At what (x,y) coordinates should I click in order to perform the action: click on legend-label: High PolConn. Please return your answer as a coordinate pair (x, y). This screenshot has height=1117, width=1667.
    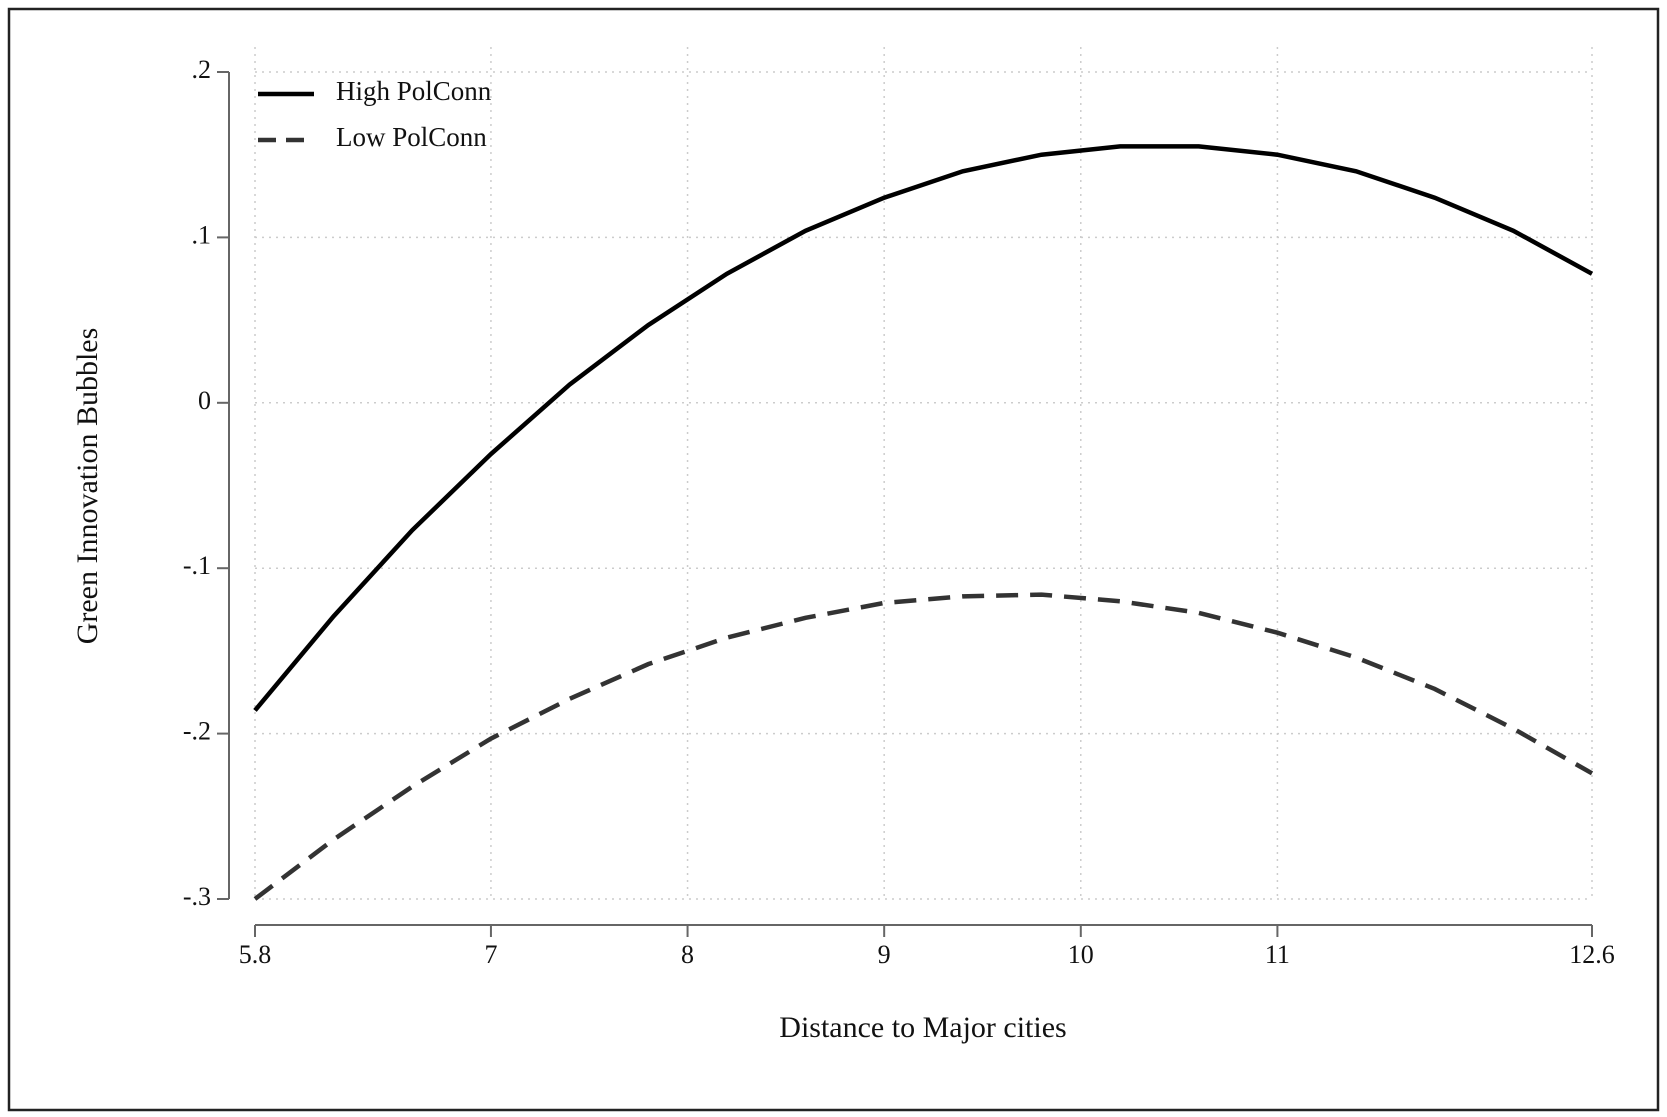
    Looking at the image, I should click on (414, 91).